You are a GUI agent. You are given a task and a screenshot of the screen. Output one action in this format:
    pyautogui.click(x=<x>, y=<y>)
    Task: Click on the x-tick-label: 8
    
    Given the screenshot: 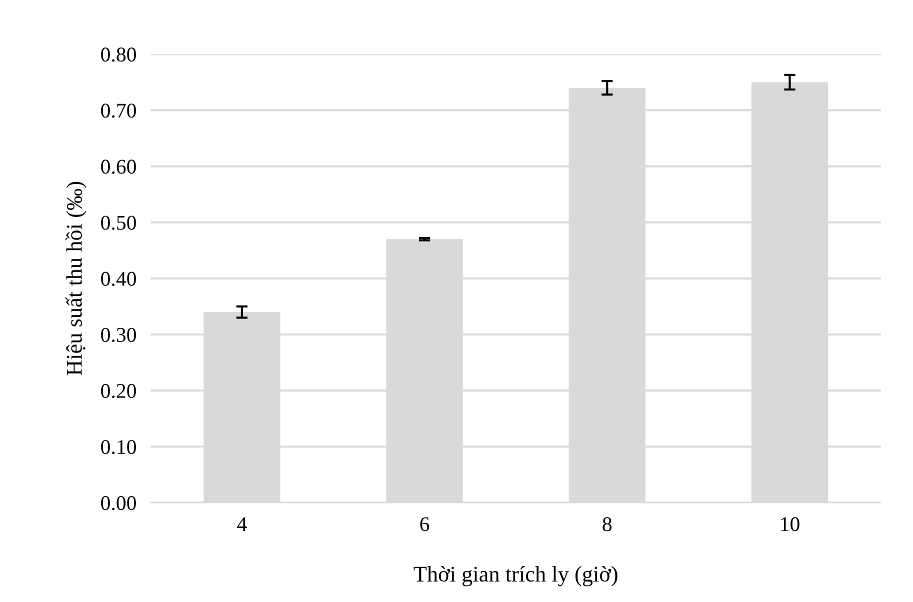 What is the action you would take?
    pyautogui.click(x=607, y=524)
    